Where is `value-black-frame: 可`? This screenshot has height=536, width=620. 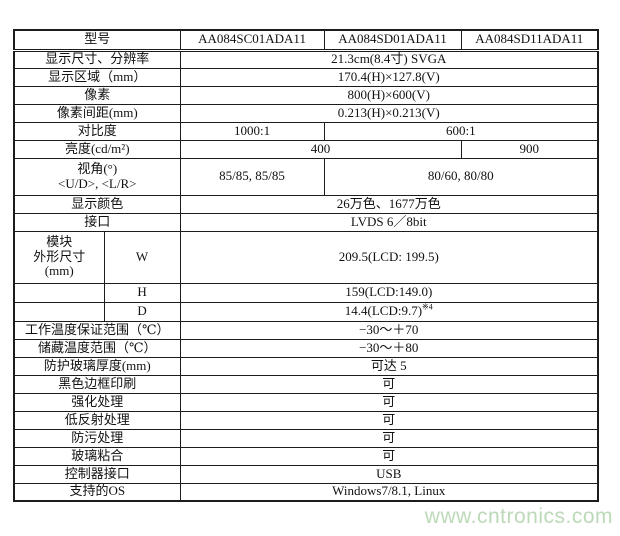 value-black-frame: 可 is located at coordinates (389, 384).